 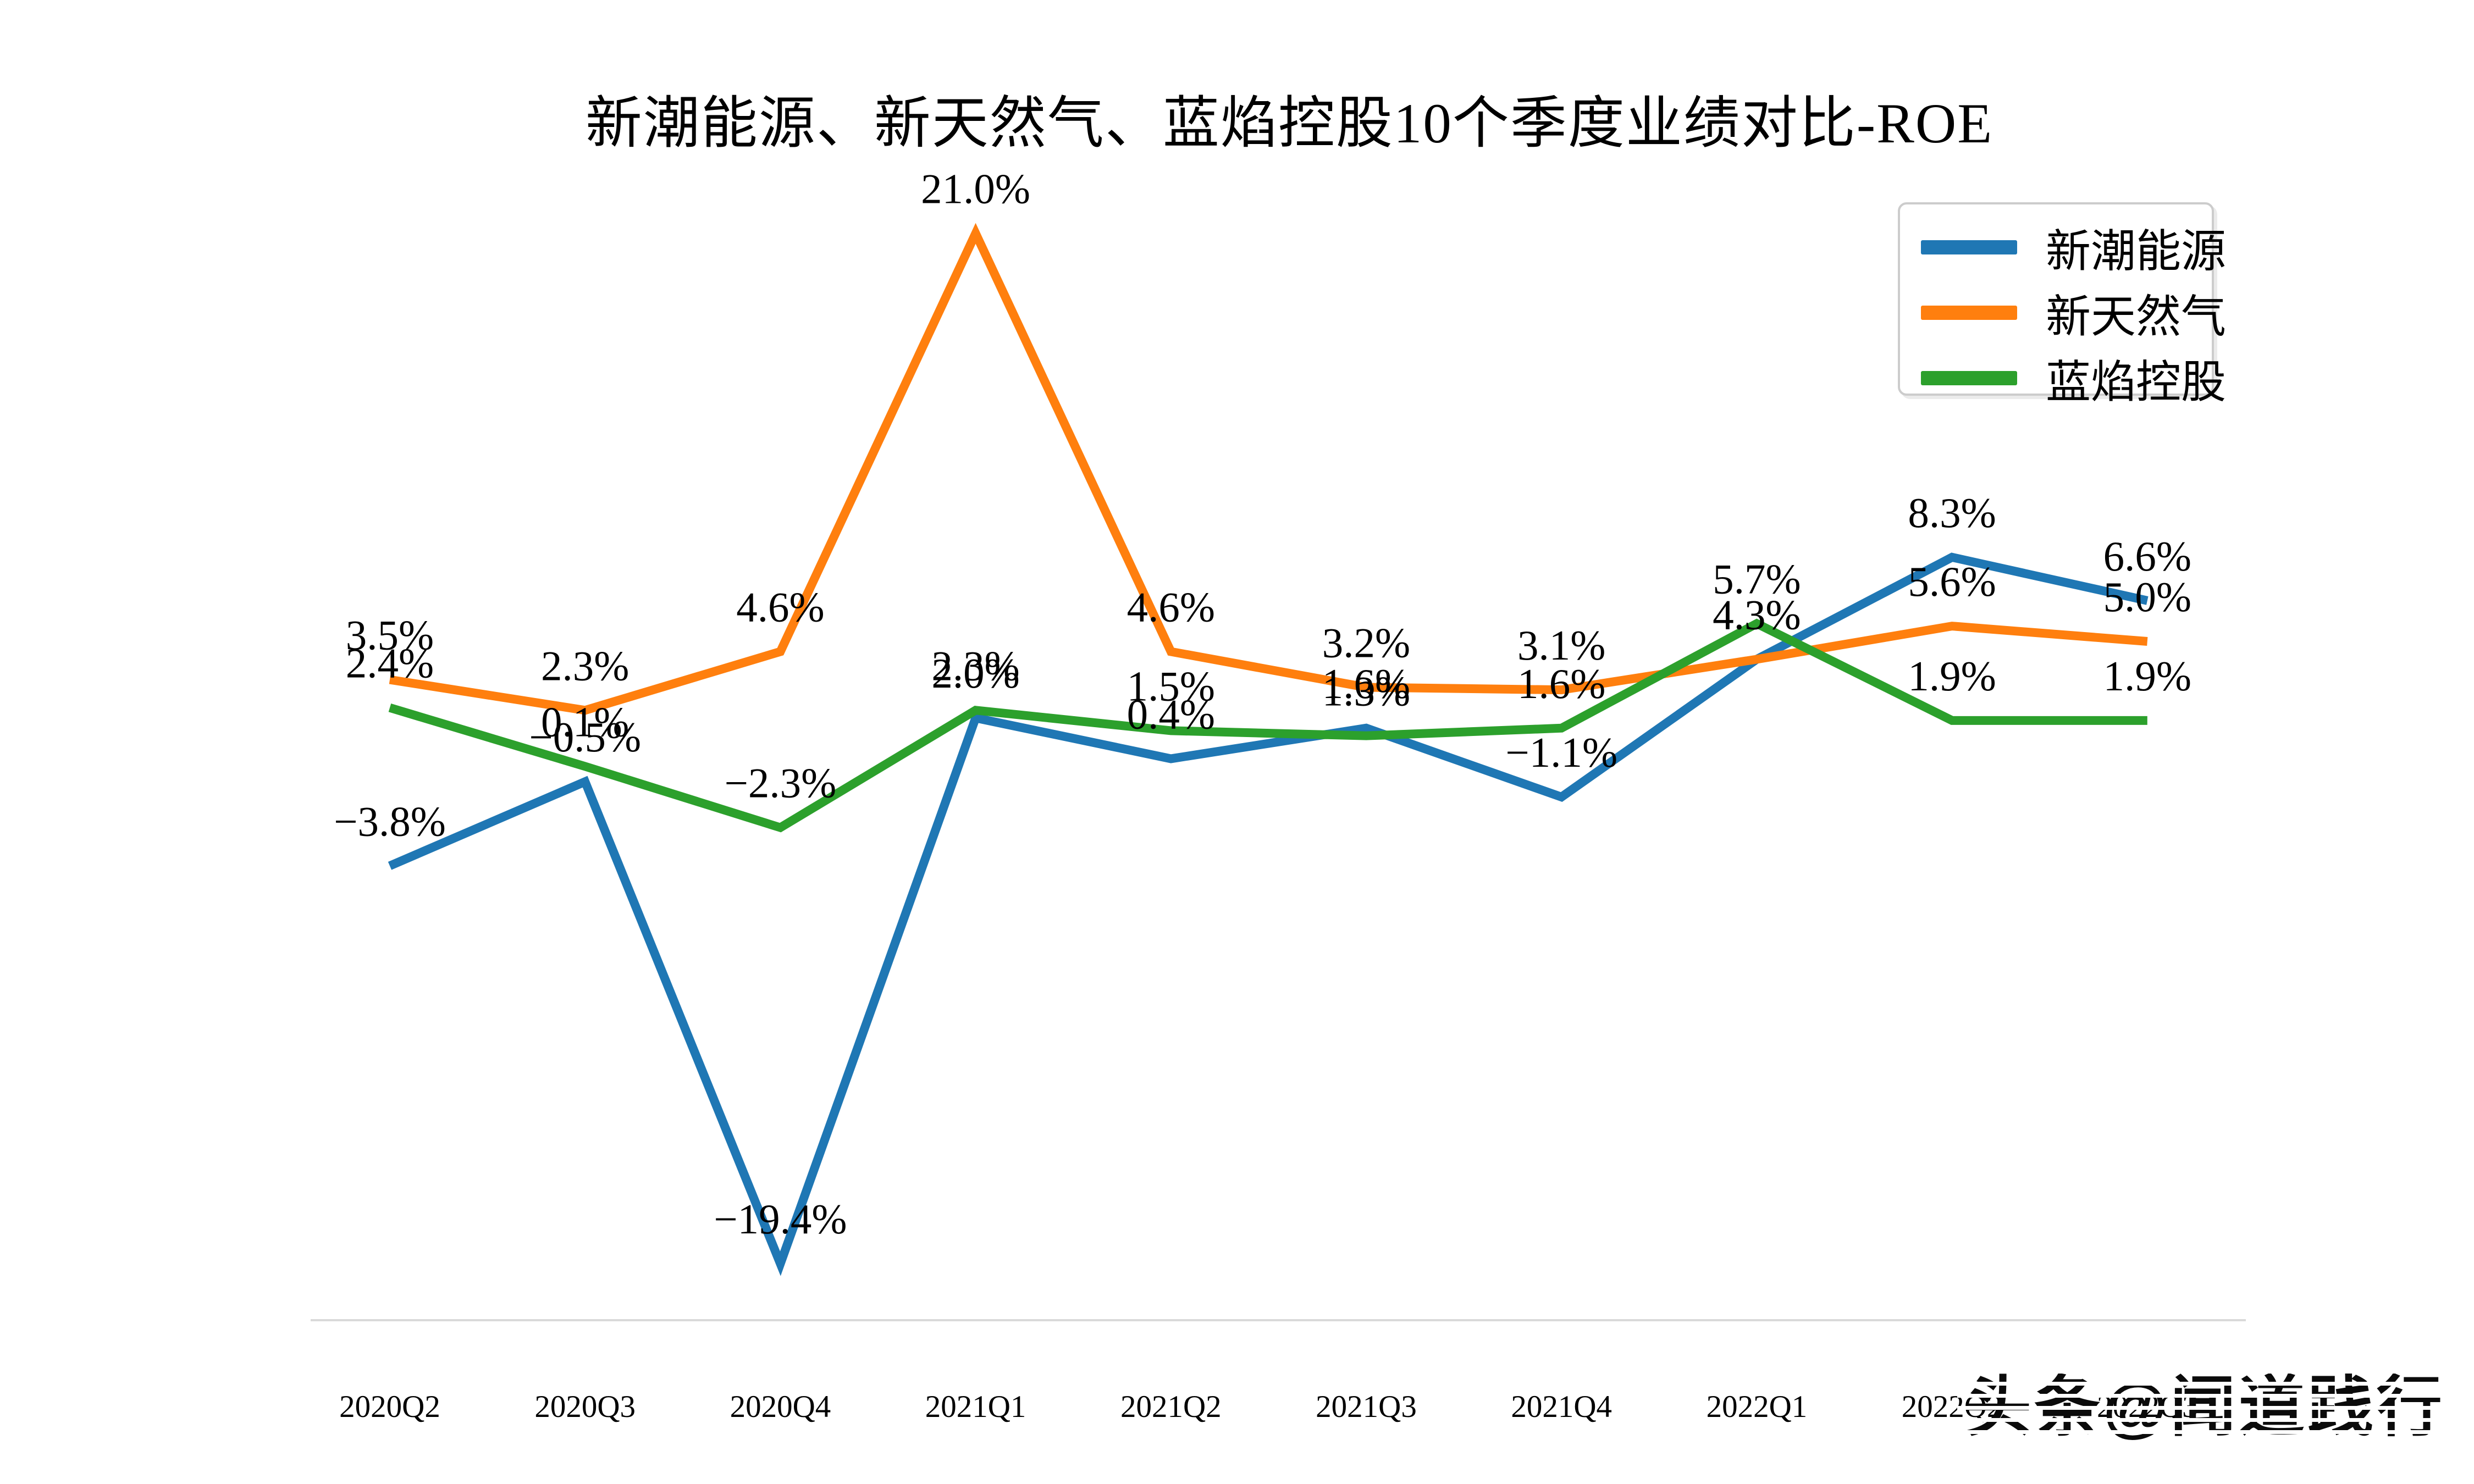 What do you see at coordinates (1367, 1406) in the screenshot?
I see `x-axis-label: 2021Q3` at bounding box center [1367, 1406].